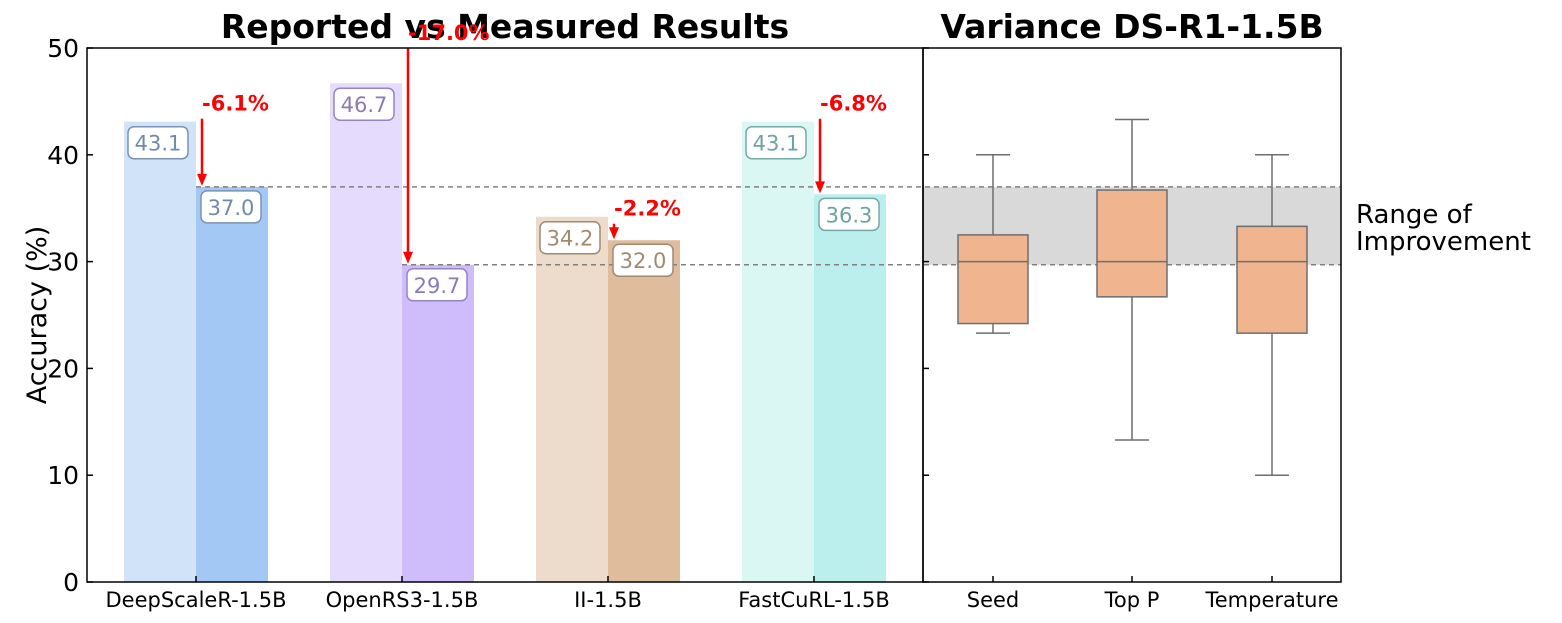  What do you see at coordinates (63, 155) in the screenshot?
I see `y-tick-label: 40` at bounding box center [63, 155].